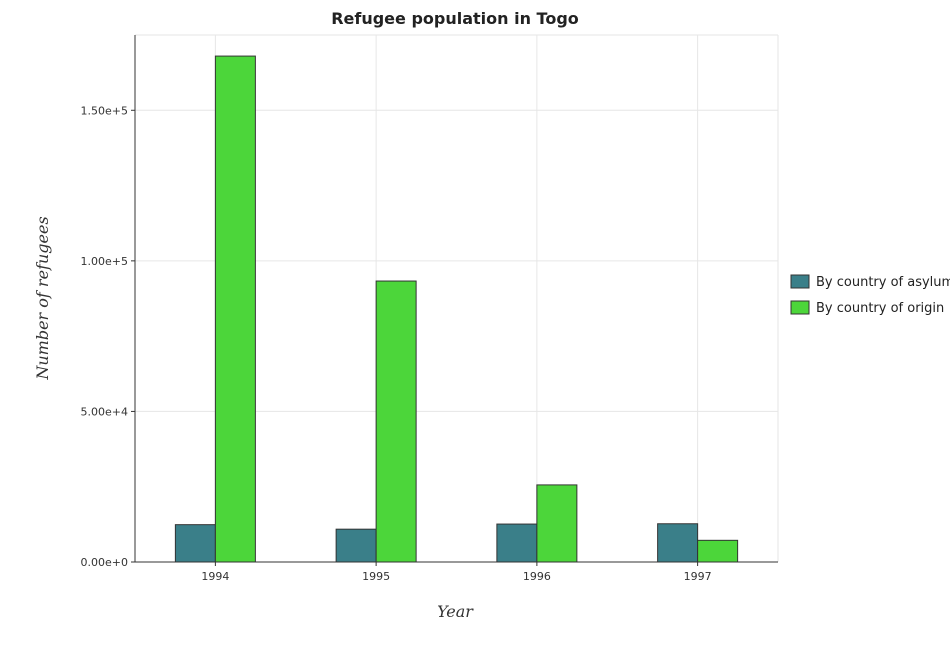 Image resolution: width=950 pixels, height=650 pixels. Describe the element at coordinates (396, 421) in the screenshot. I see `bar-origin-1995` at that location.